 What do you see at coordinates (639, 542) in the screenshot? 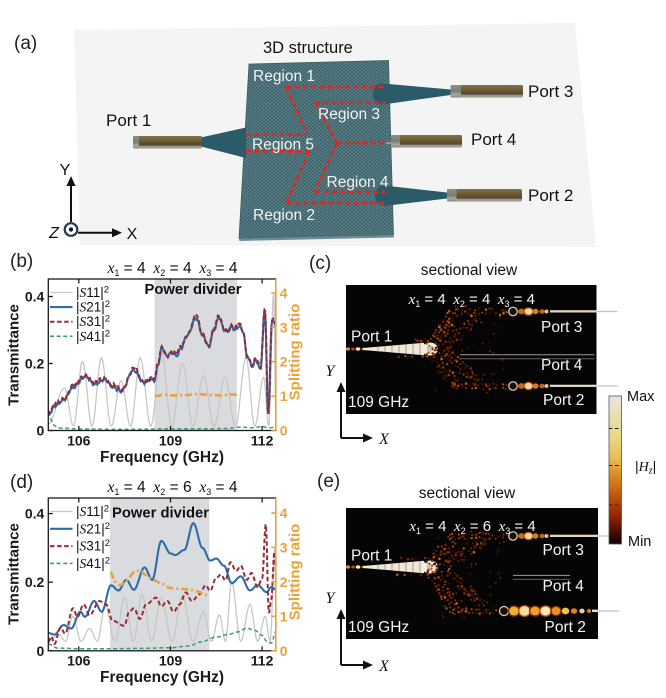
I see `svg-text: Min` at bounding box center [639, 542].